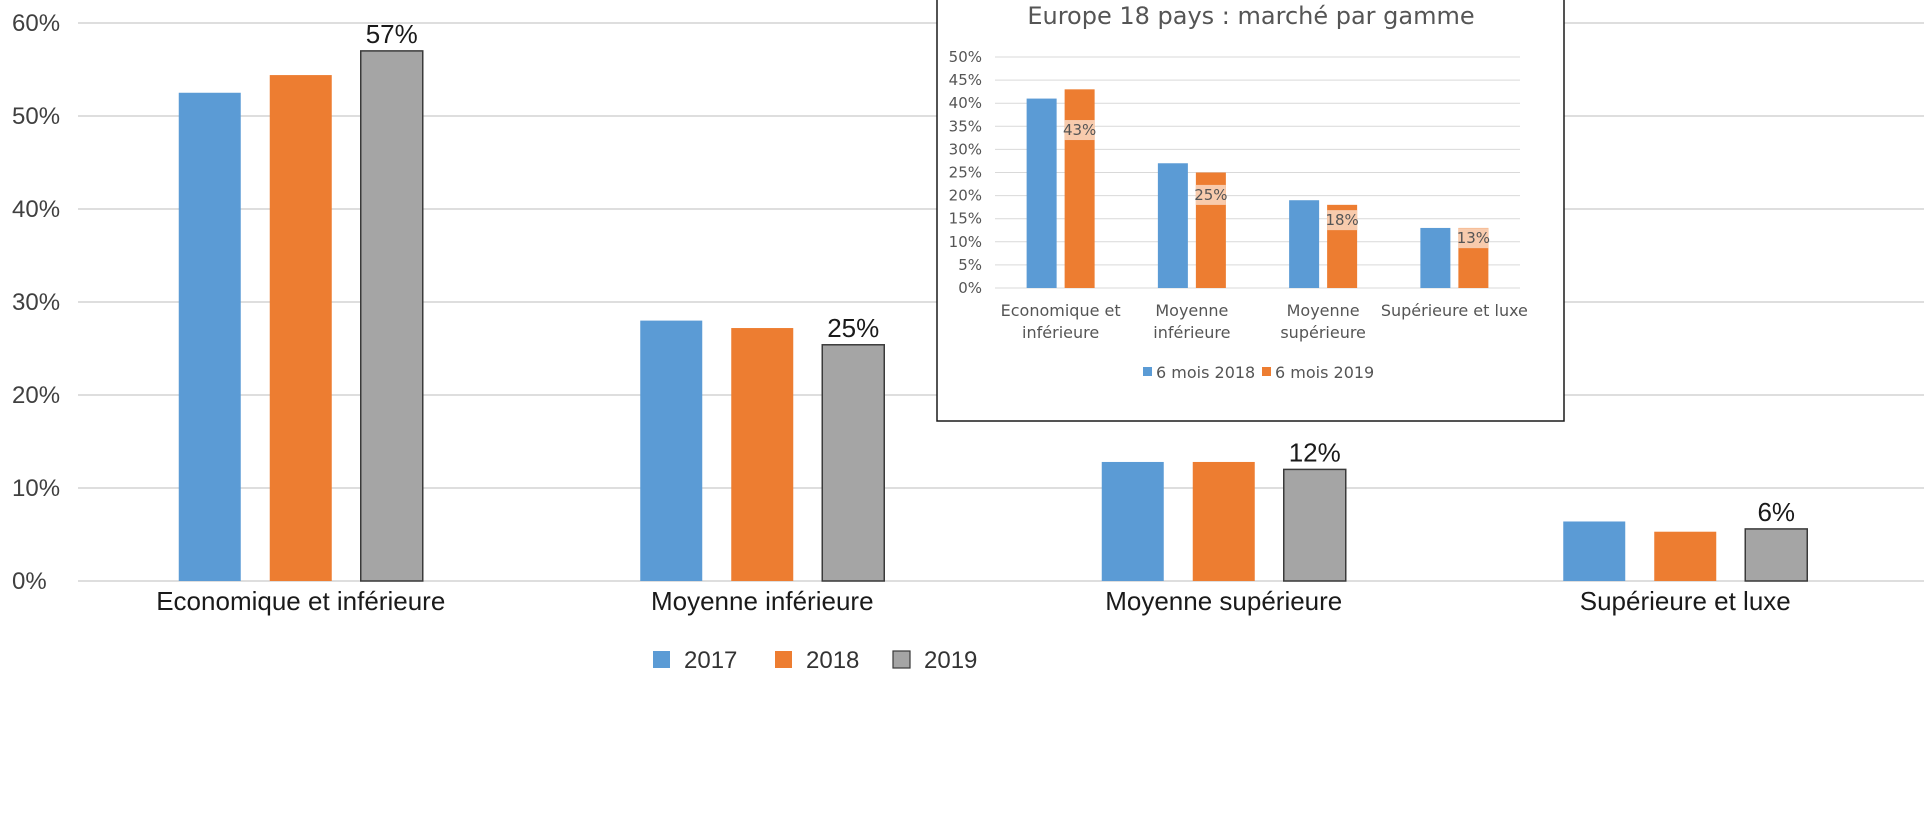 Image resolution: width=1924 pixels, height=822 pixels. What do you see at coordinates (1324, 372) in the screenshot?
I see `inset-legend-label: 6 mois 2019` at bounding box center [1324, 372].